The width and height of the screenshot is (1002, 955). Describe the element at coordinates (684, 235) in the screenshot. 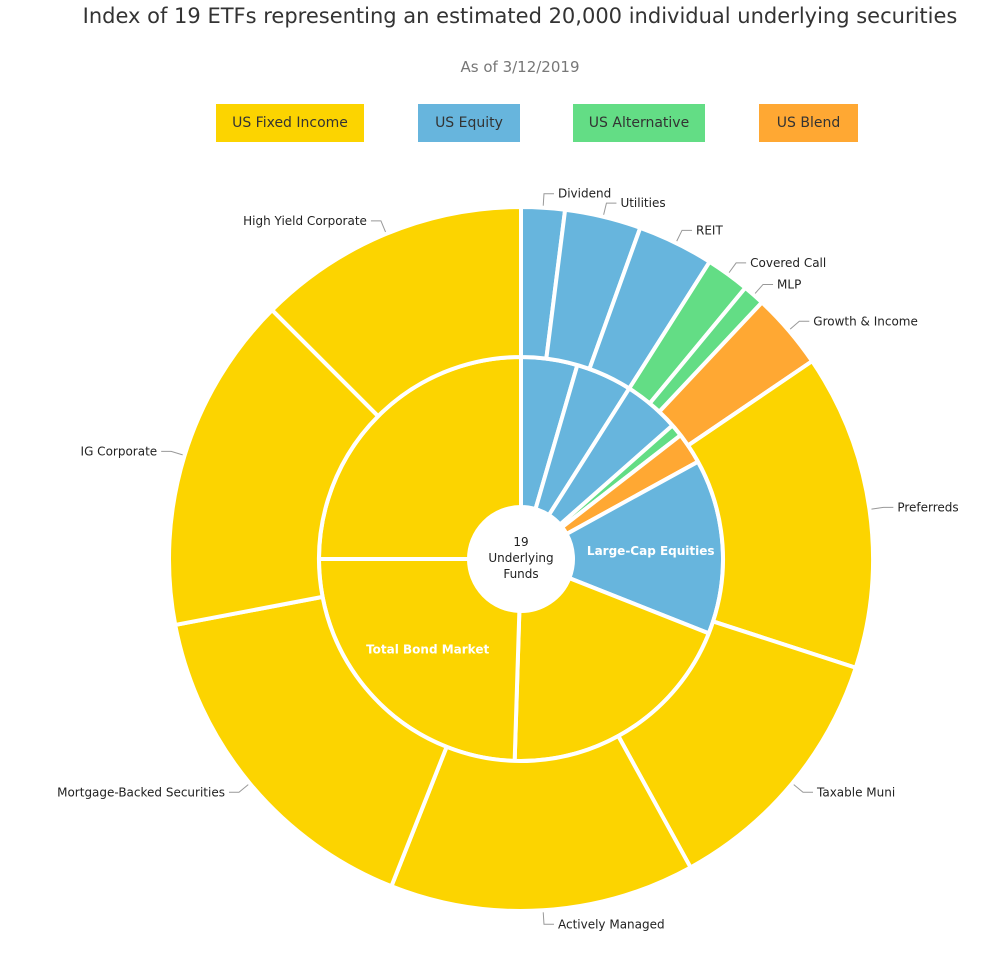

I see `connector-reit` at that location.